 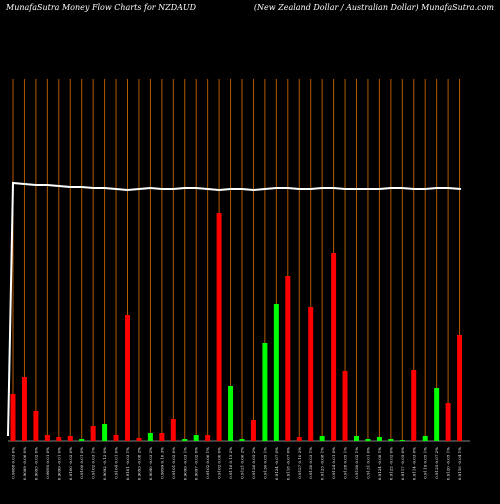 I want to click on x-tick-label: 0.9095 0.01 0%, so click(x=47, y=463).